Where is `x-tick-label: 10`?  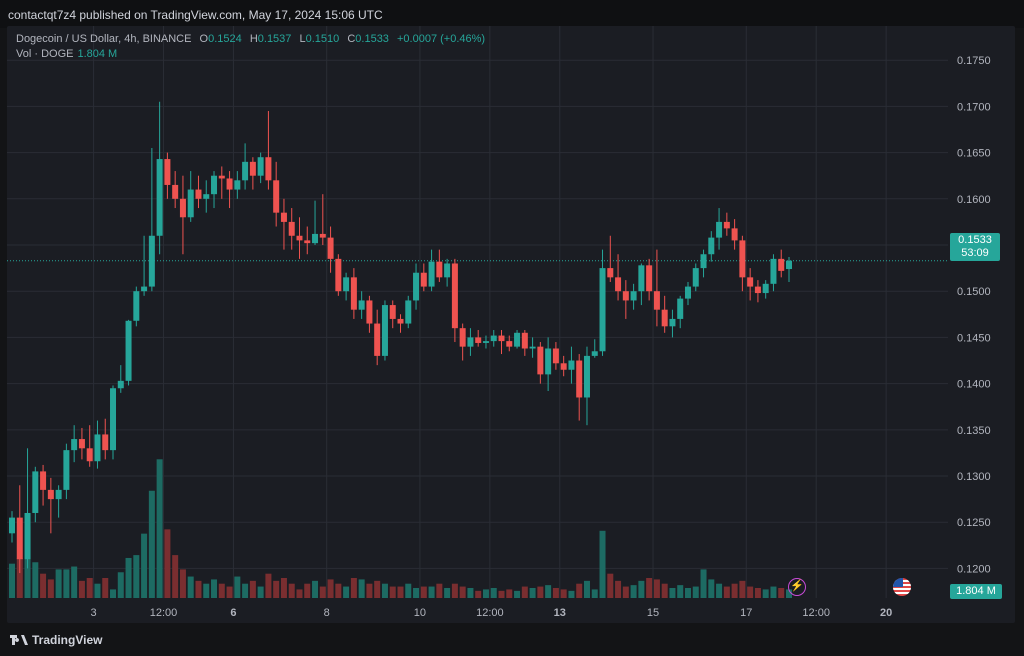 x-tick-label: 10 is located at coordinates (420, 613).